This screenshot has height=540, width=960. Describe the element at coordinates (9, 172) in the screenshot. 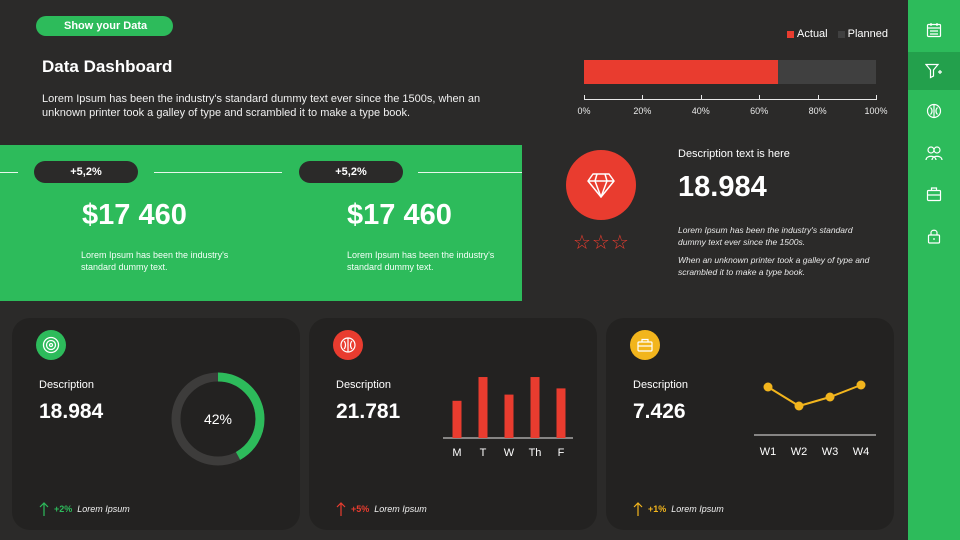

I see `banner-line-left` at that location.